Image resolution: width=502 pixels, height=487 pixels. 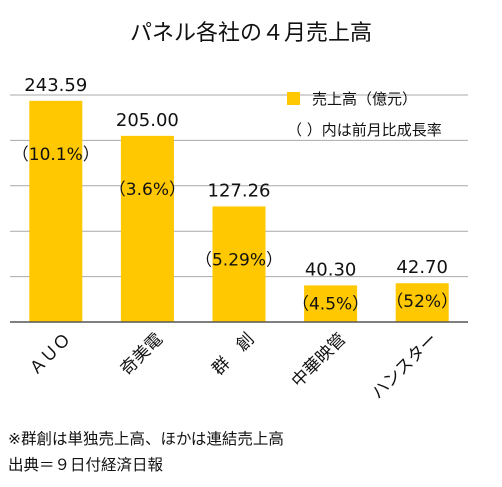 I want to click on footnote-text: ※群創は単独売上高、ほかは連結売上高, so click(x=146, y=439).